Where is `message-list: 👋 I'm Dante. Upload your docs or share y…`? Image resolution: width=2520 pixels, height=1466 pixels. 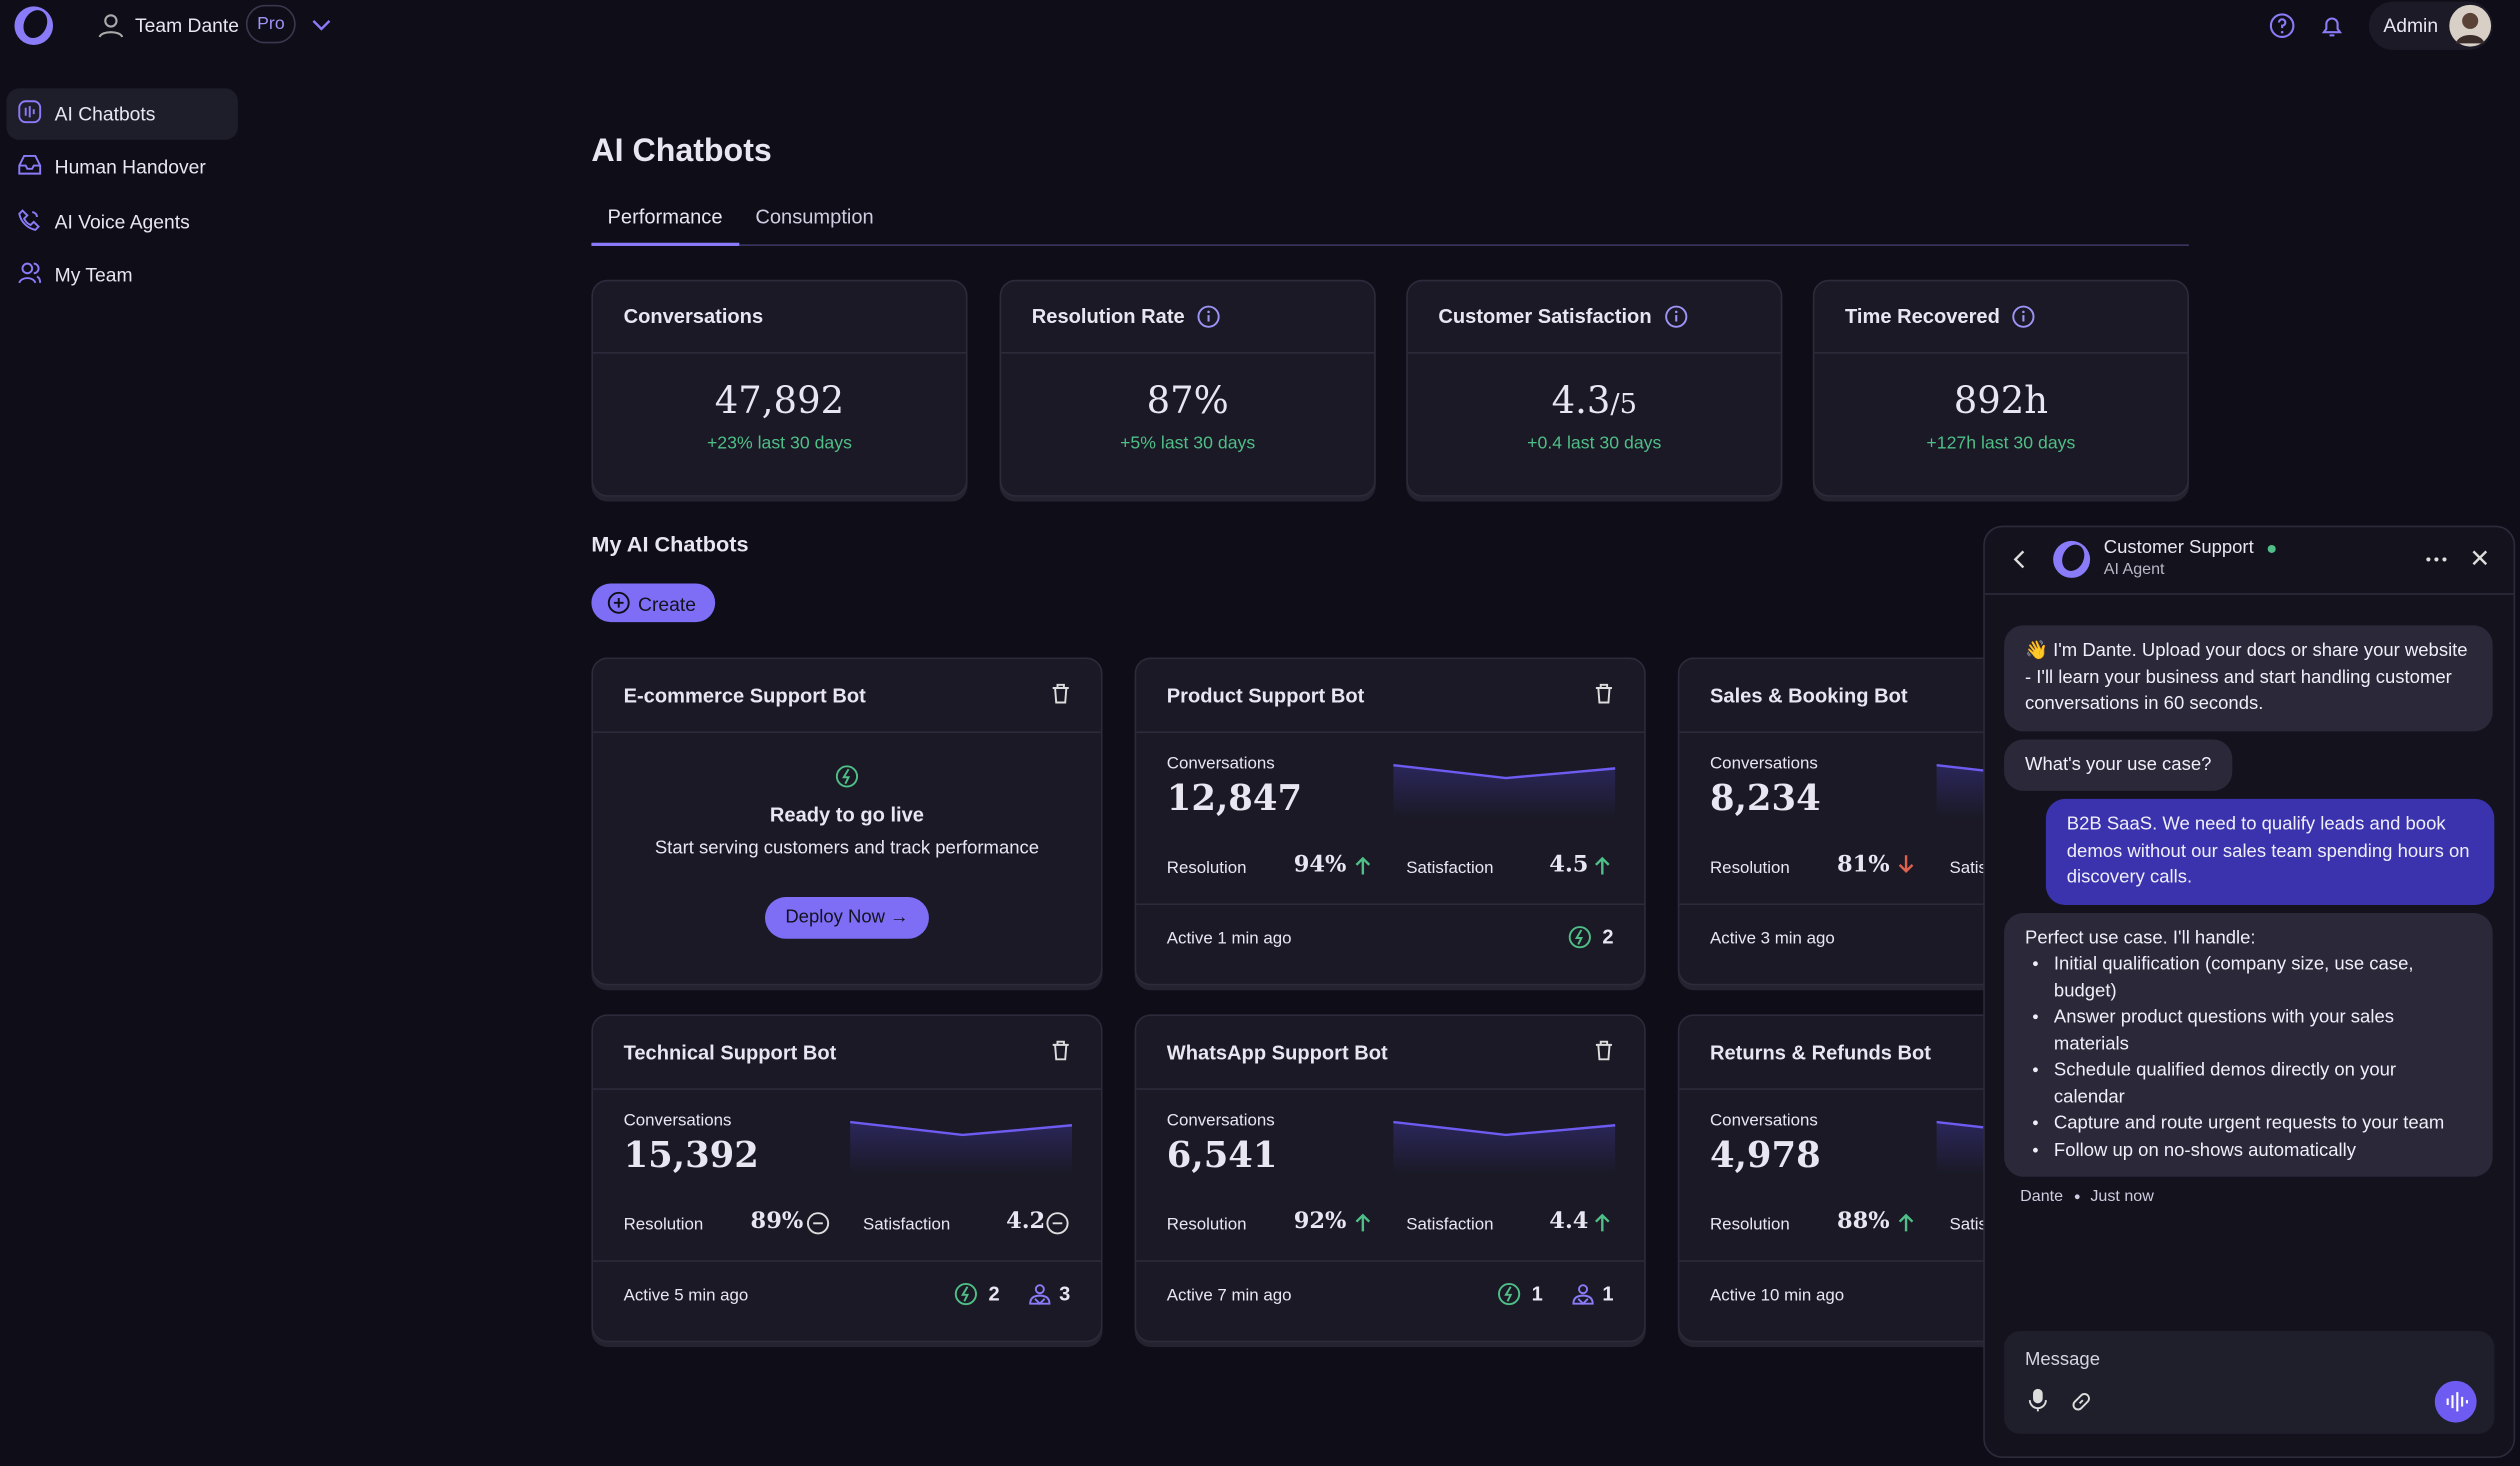 message-list: 👋 I'm Dante. Upload your docs or share y… is located at coordinates (2249, 915).